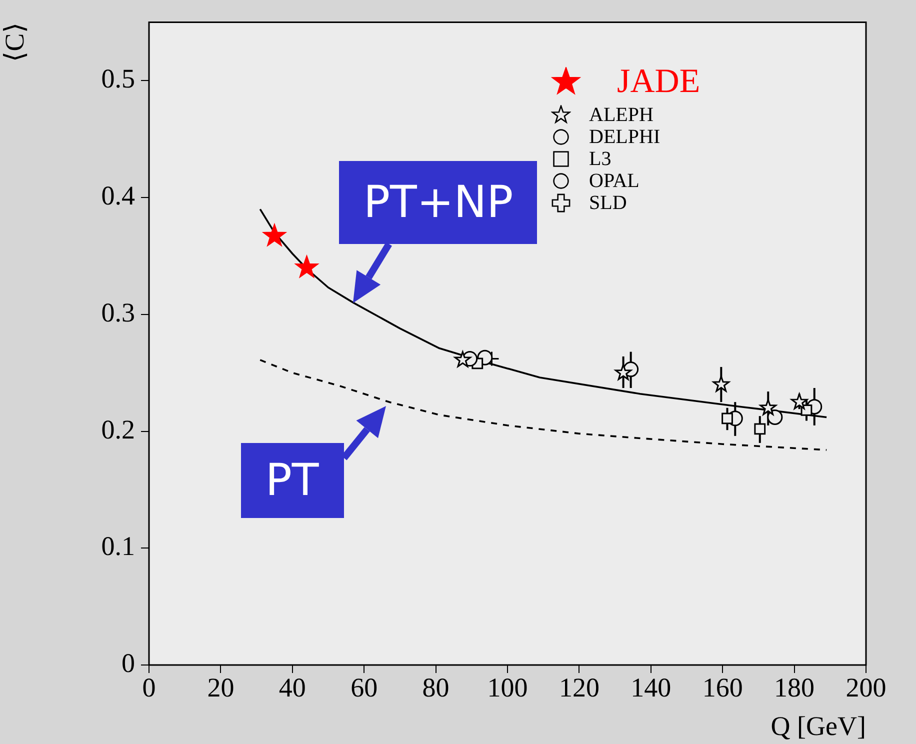  I want to click on x-tick-label: 0, so click(149, 687).